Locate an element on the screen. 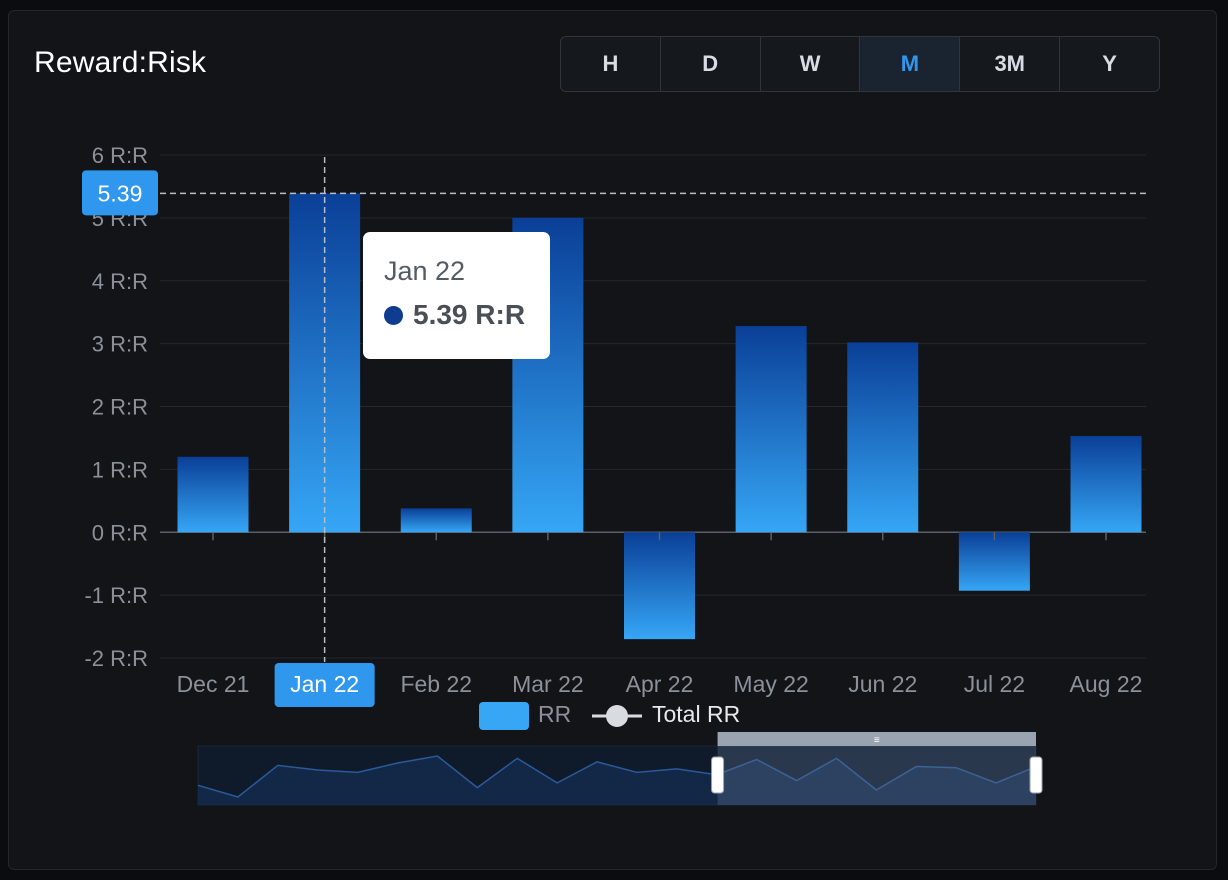 This screenshot has width=1228, height=880. navigator-area is located at coordinates (617, 780).